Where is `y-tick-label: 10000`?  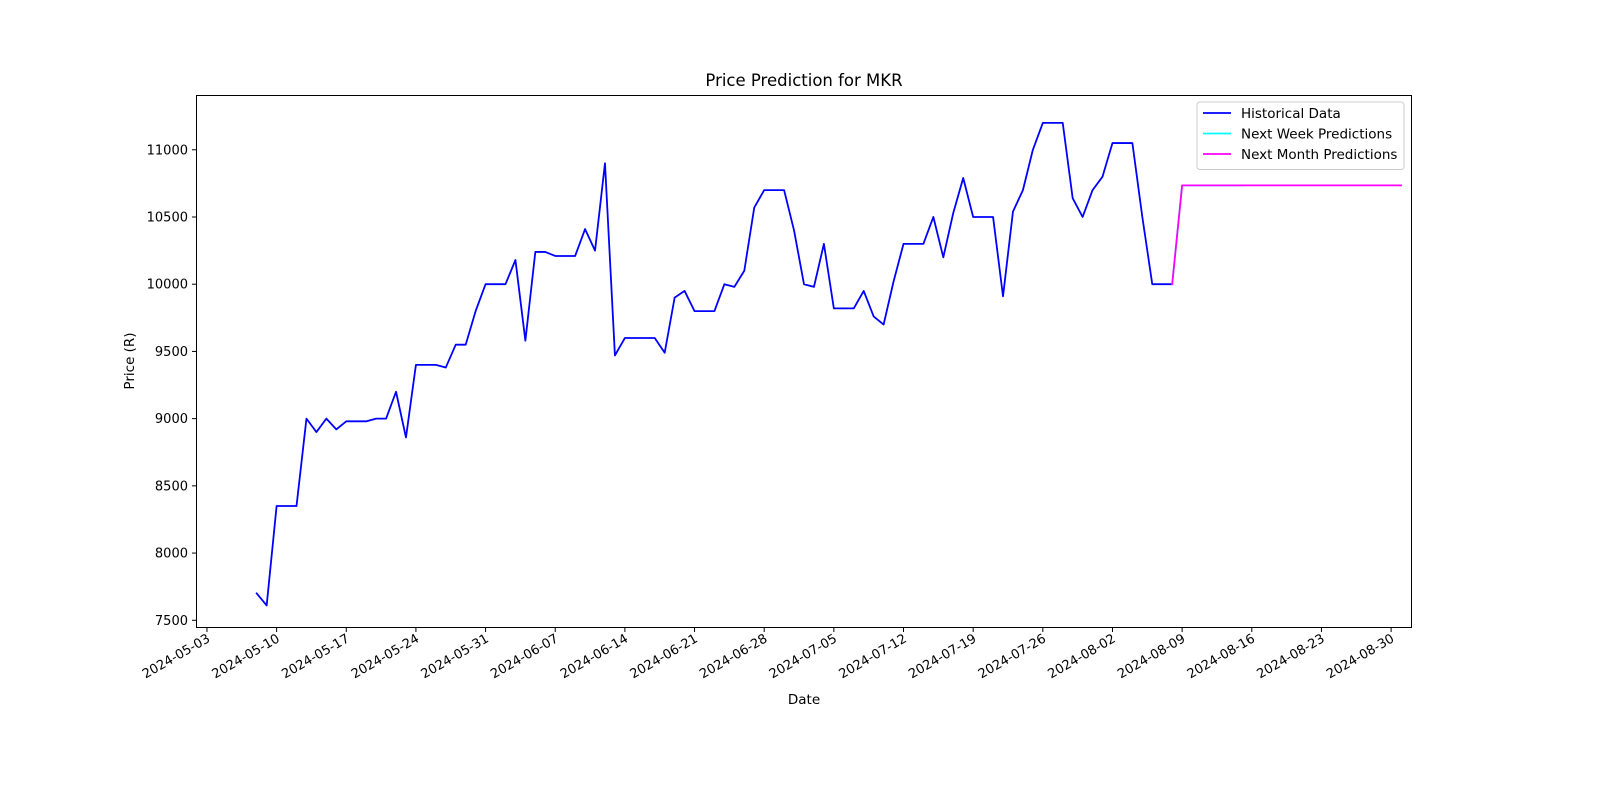 y-tick-label: 10000 is located at coordinates (167, 285).